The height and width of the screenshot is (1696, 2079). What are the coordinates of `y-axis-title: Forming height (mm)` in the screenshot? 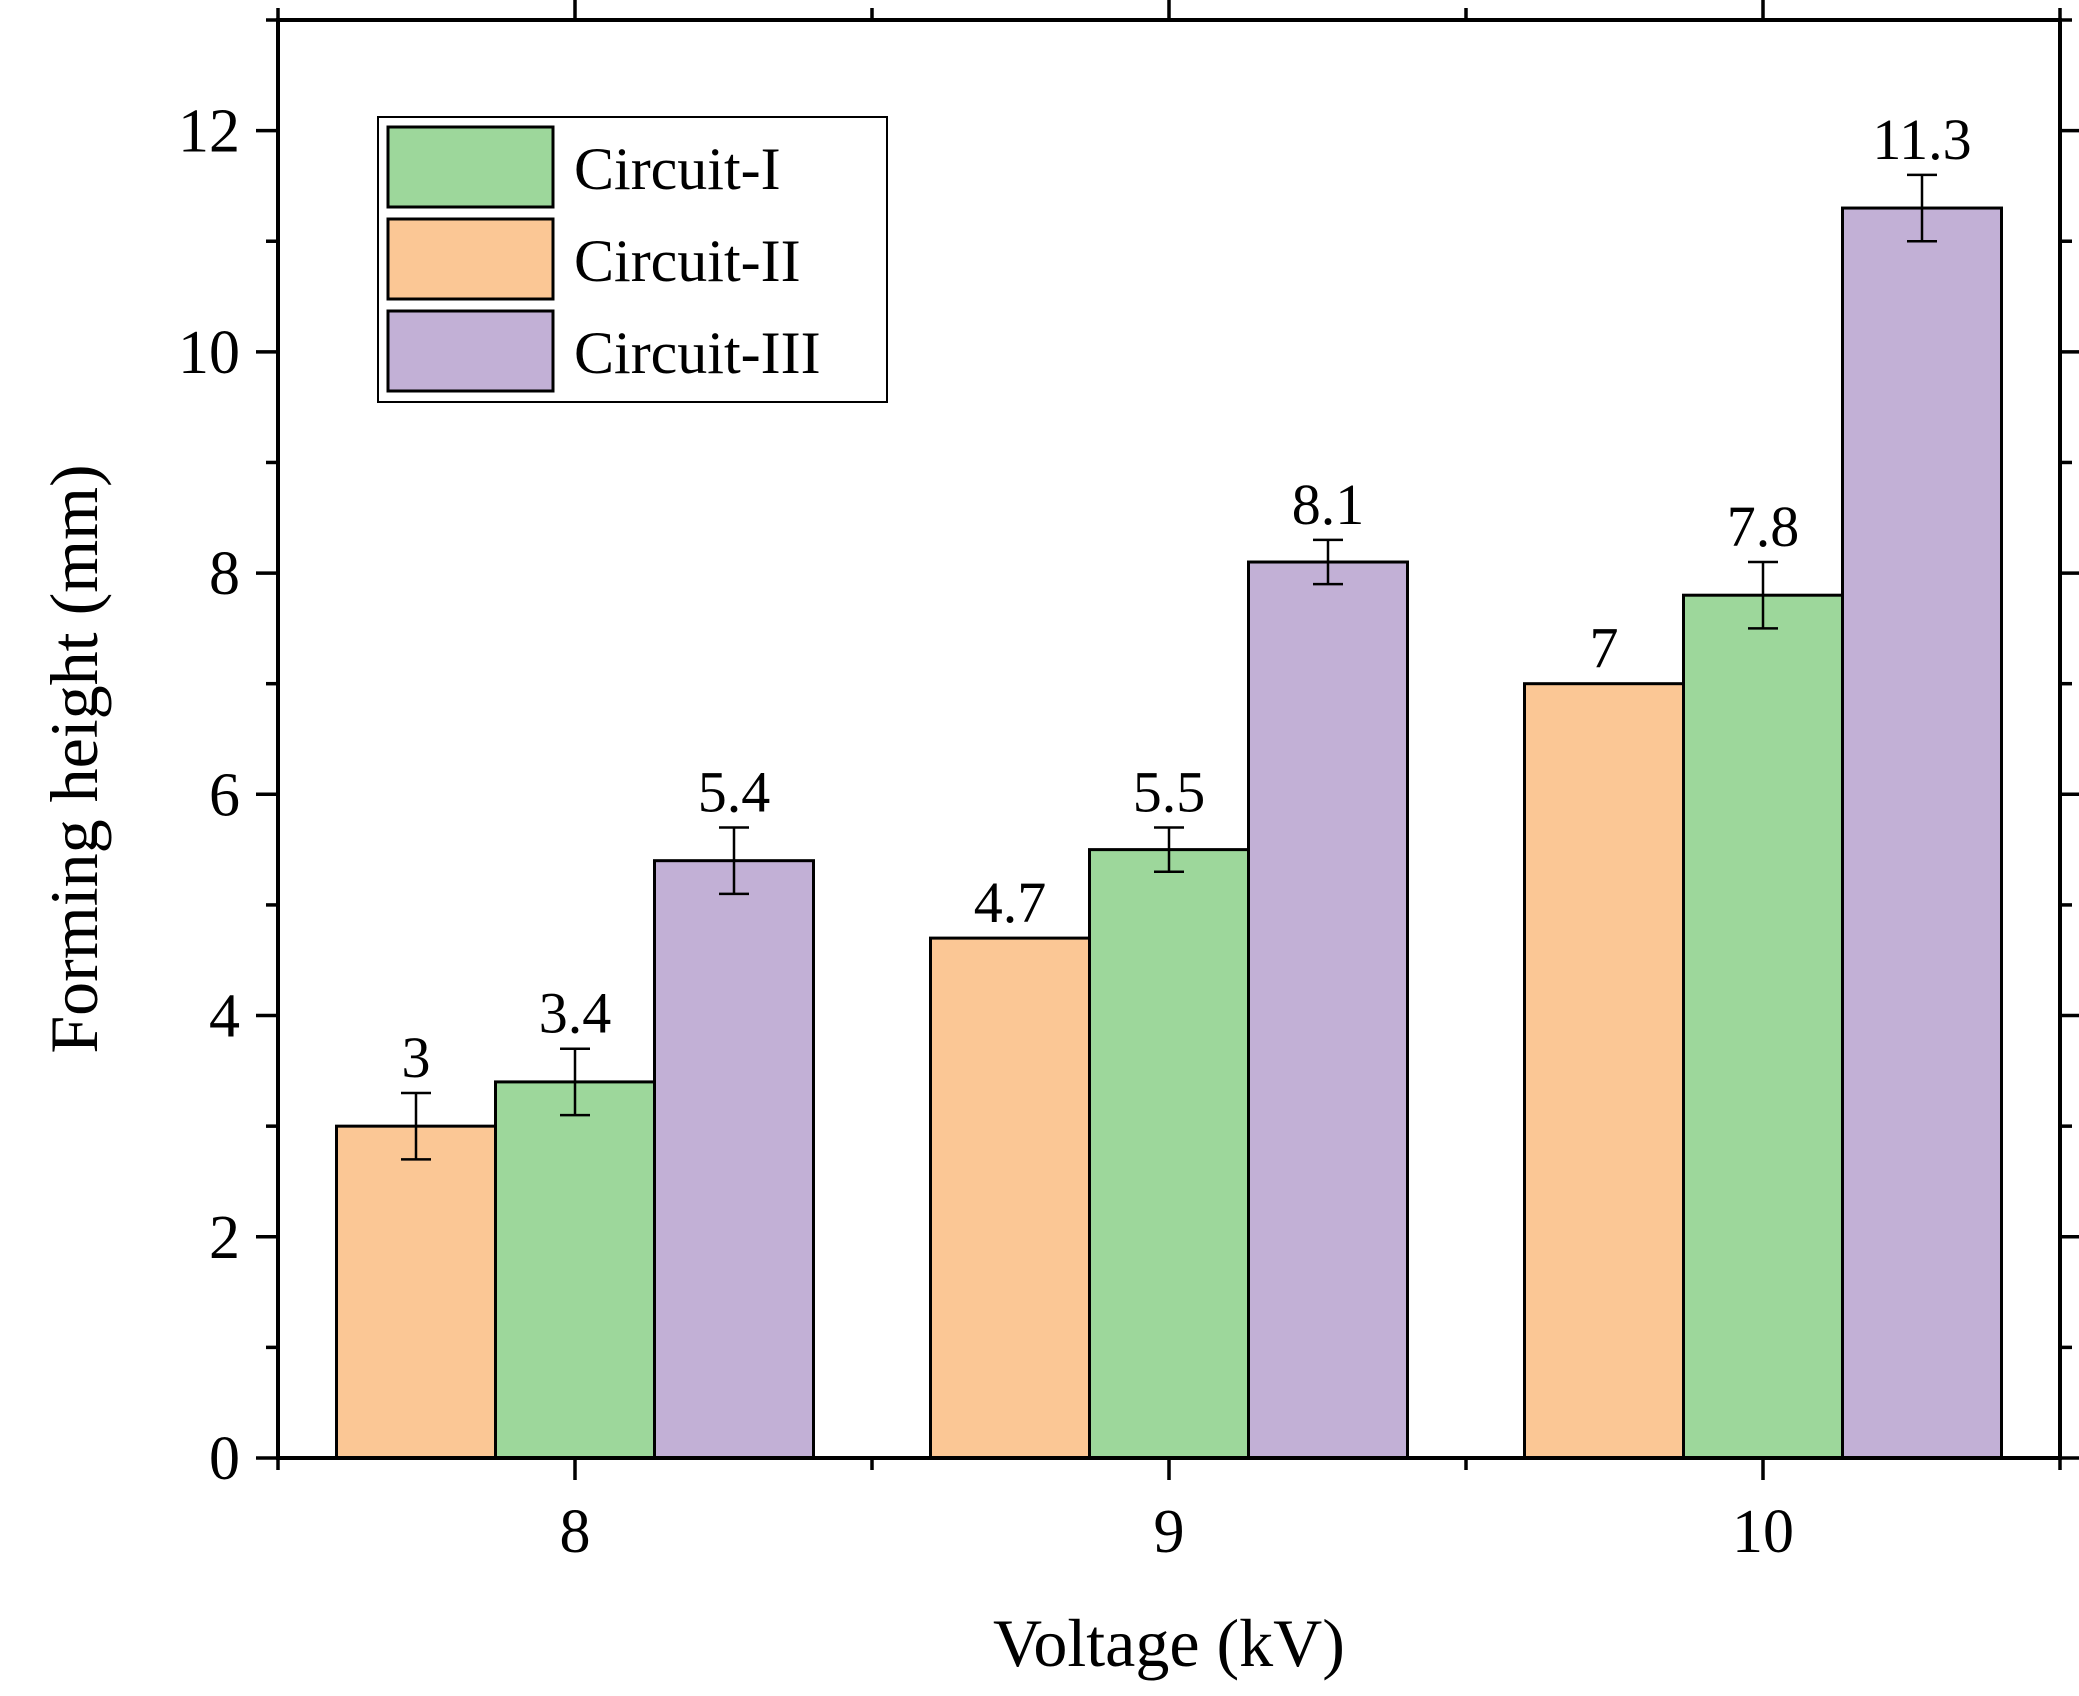 It's located at (74, 758).